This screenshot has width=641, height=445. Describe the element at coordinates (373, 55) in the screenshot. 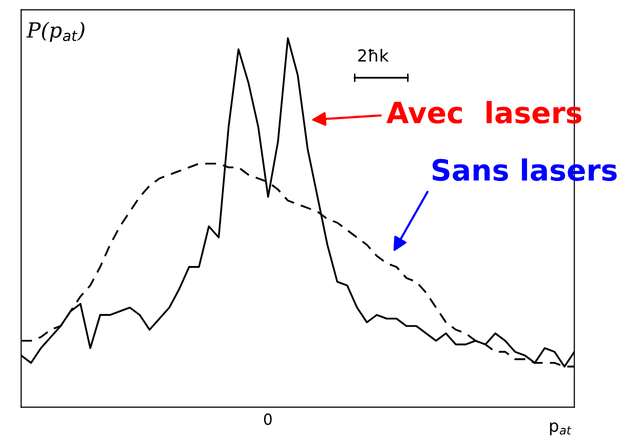

I see `annotation: 2ħk` at that location.